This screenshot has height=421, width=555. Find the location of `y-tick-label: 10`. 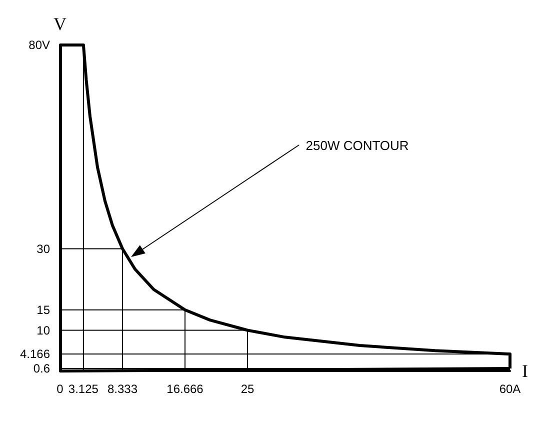

y-tick-label: 10 is located at coordinates (43, 330).